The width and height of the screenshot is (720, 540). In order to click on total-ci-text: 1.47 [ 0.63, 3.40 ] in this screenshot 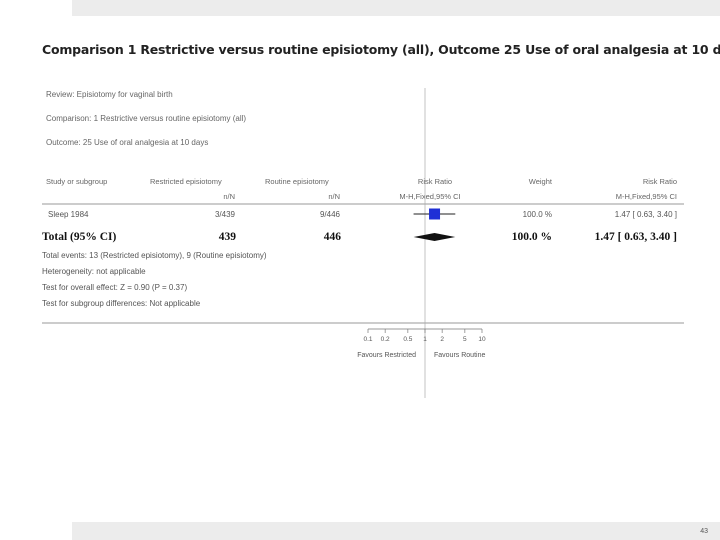, I will do `click(635, 237)`.